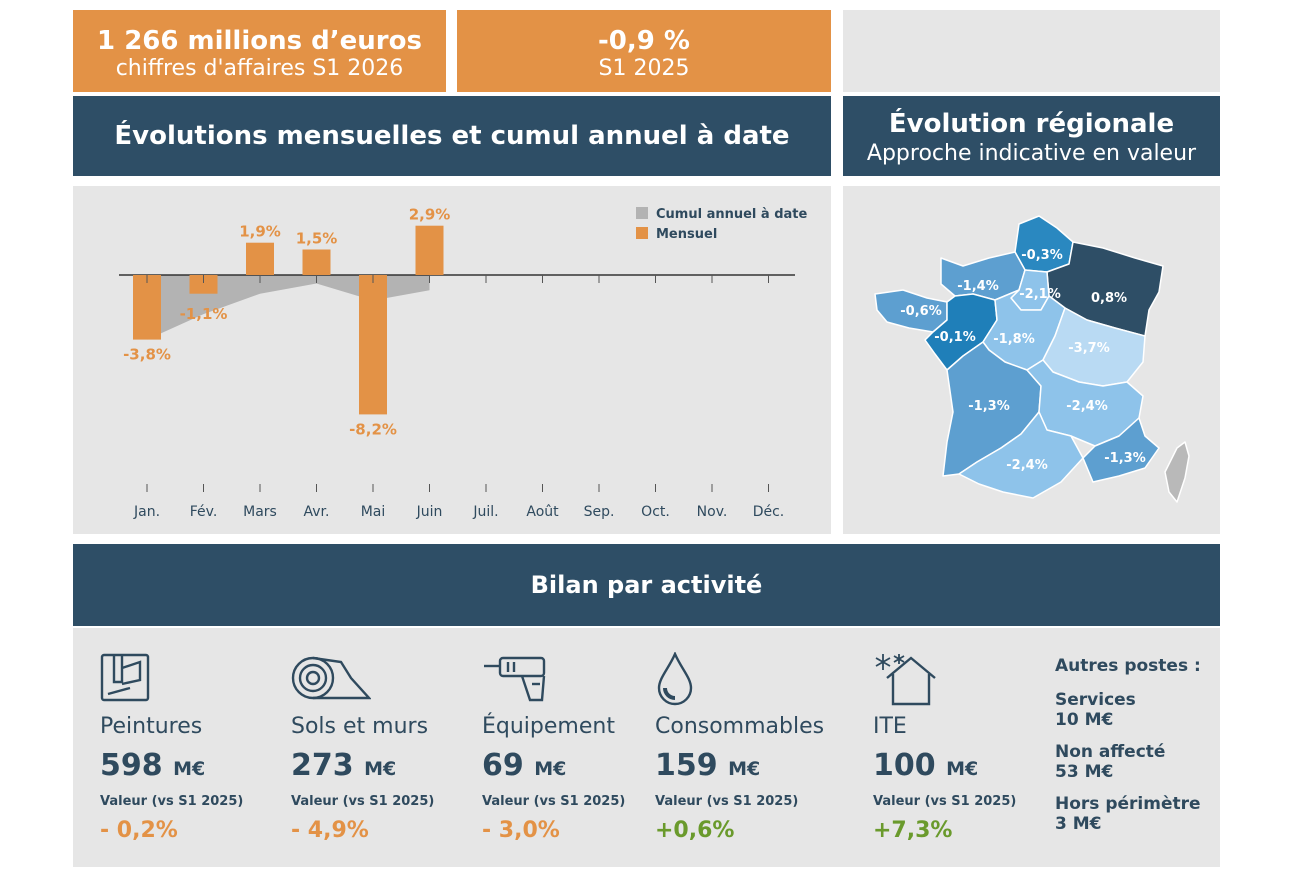 Image resolution: width=1300 pixels, height=887 pixels. I want to click on region-label-centre: -1,8%, so click(1013, 339).